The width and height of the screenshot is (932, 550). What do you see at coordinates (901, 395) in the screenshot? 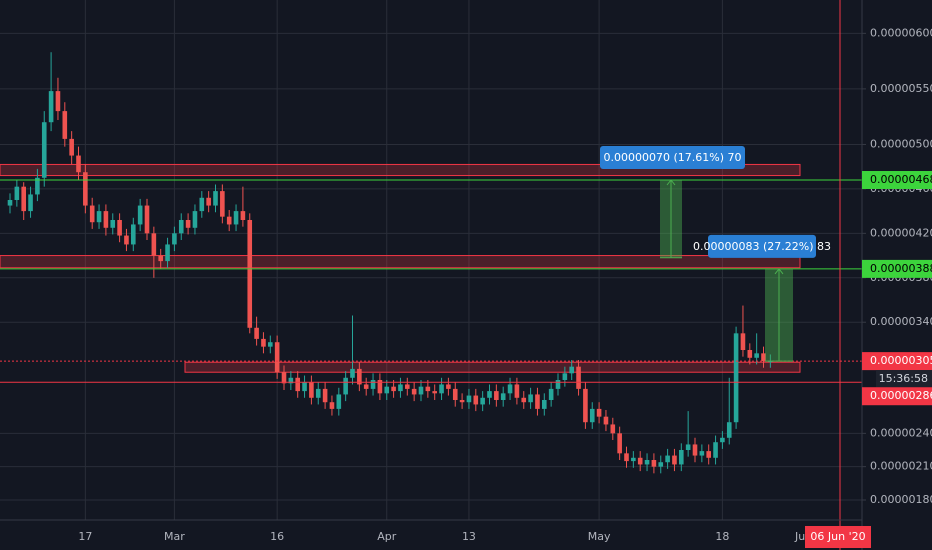
I see `price-label: 0.00000286` at bounding box center [901, 395].